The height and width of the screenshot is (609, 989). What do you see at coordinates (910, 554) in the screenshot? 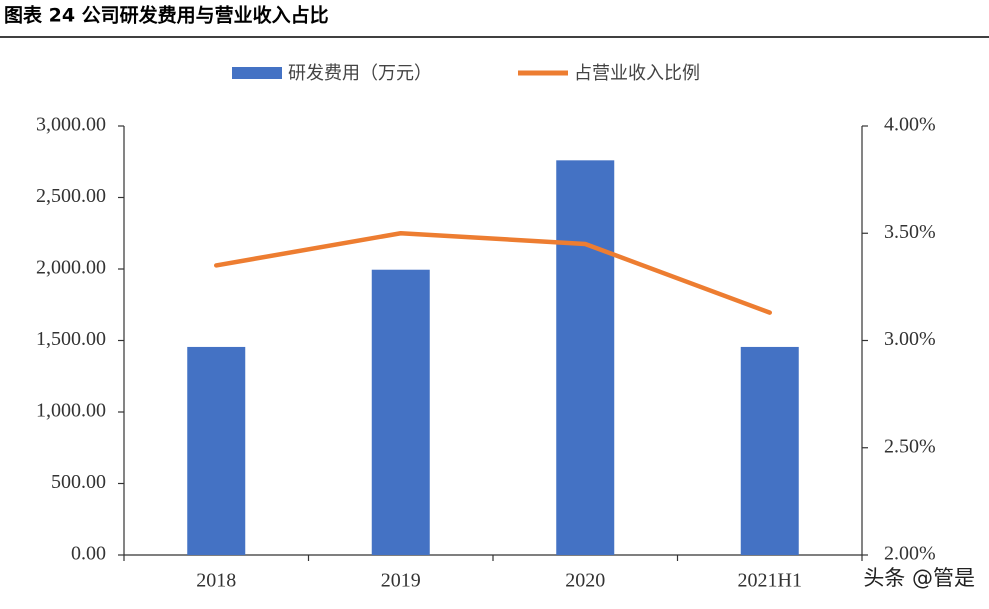
I see `y2-tick-label: 2.00%` at bounding box center [910, 554].